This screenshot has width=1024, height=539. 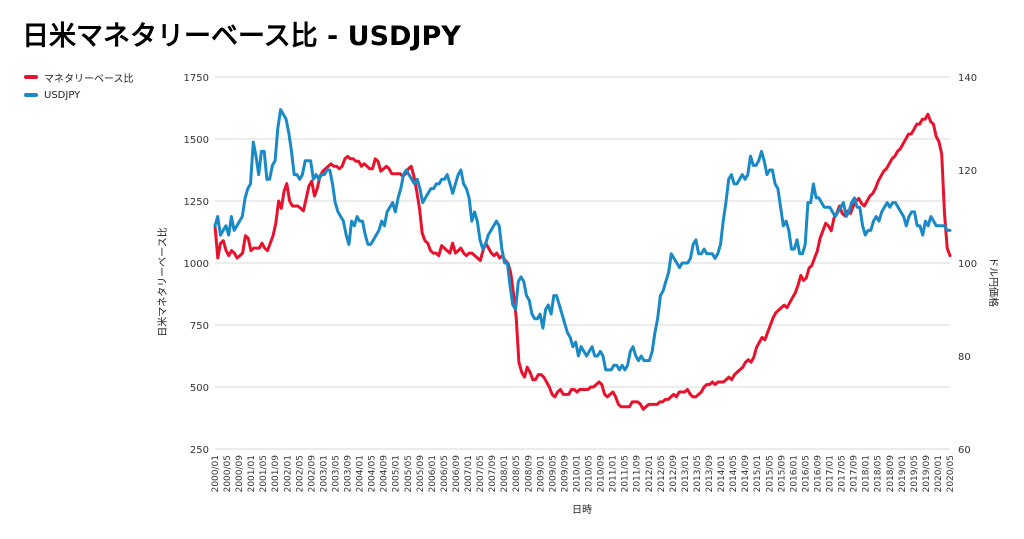 I want to click on chart-title: 日米マネタリーベース比 - USDJPY, so click(x=241, y=36).